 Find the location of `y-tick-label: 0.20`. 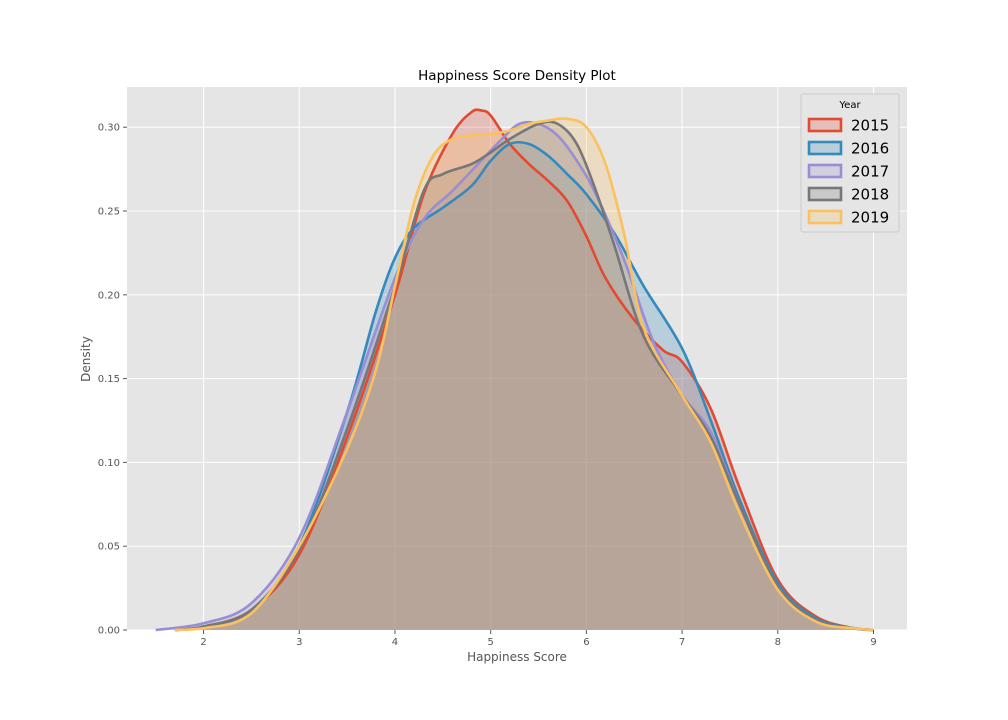

y-tick-label: 0.20 is located at coordinates (109, 295).